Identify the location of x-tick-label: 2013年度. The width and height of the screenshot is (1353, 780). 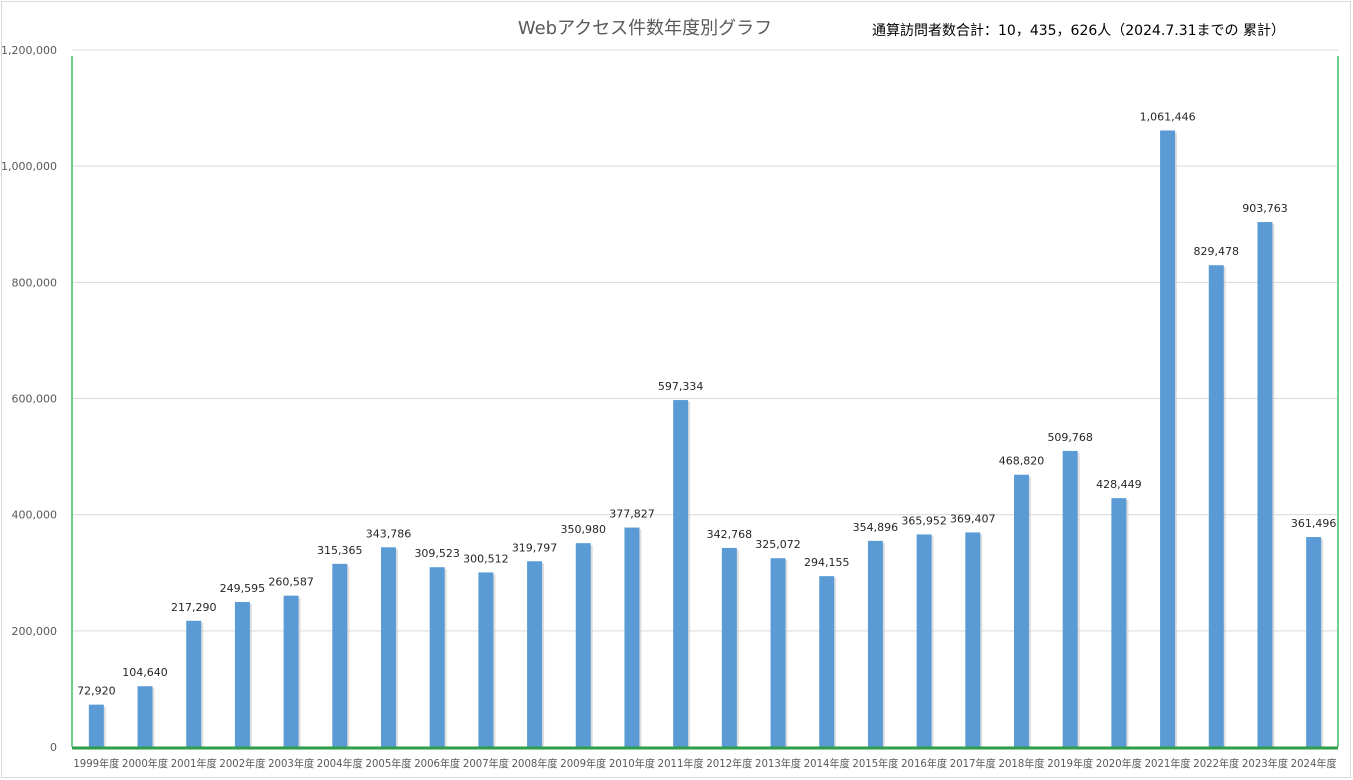
(778, 763).